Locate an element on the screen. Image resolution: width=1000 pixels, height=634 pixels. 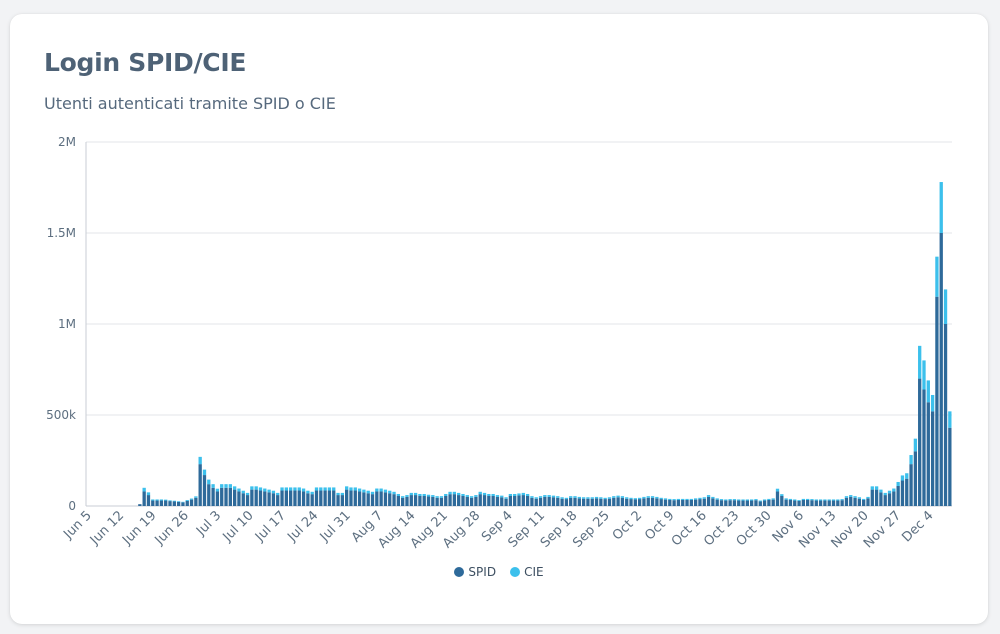
chart-subtitle: Utenti autenticati tramite SPID o CIE is located at coordinates (190, 103).